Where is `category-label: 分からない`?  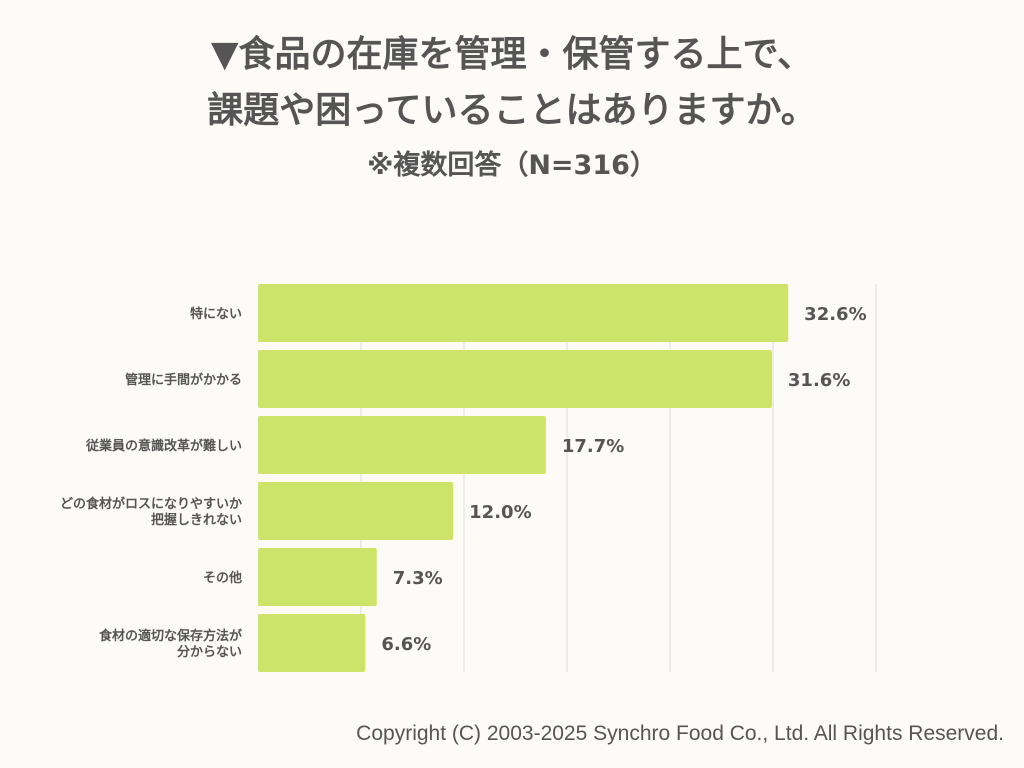
category-label: 分からない is located at coordinates (209, 652).